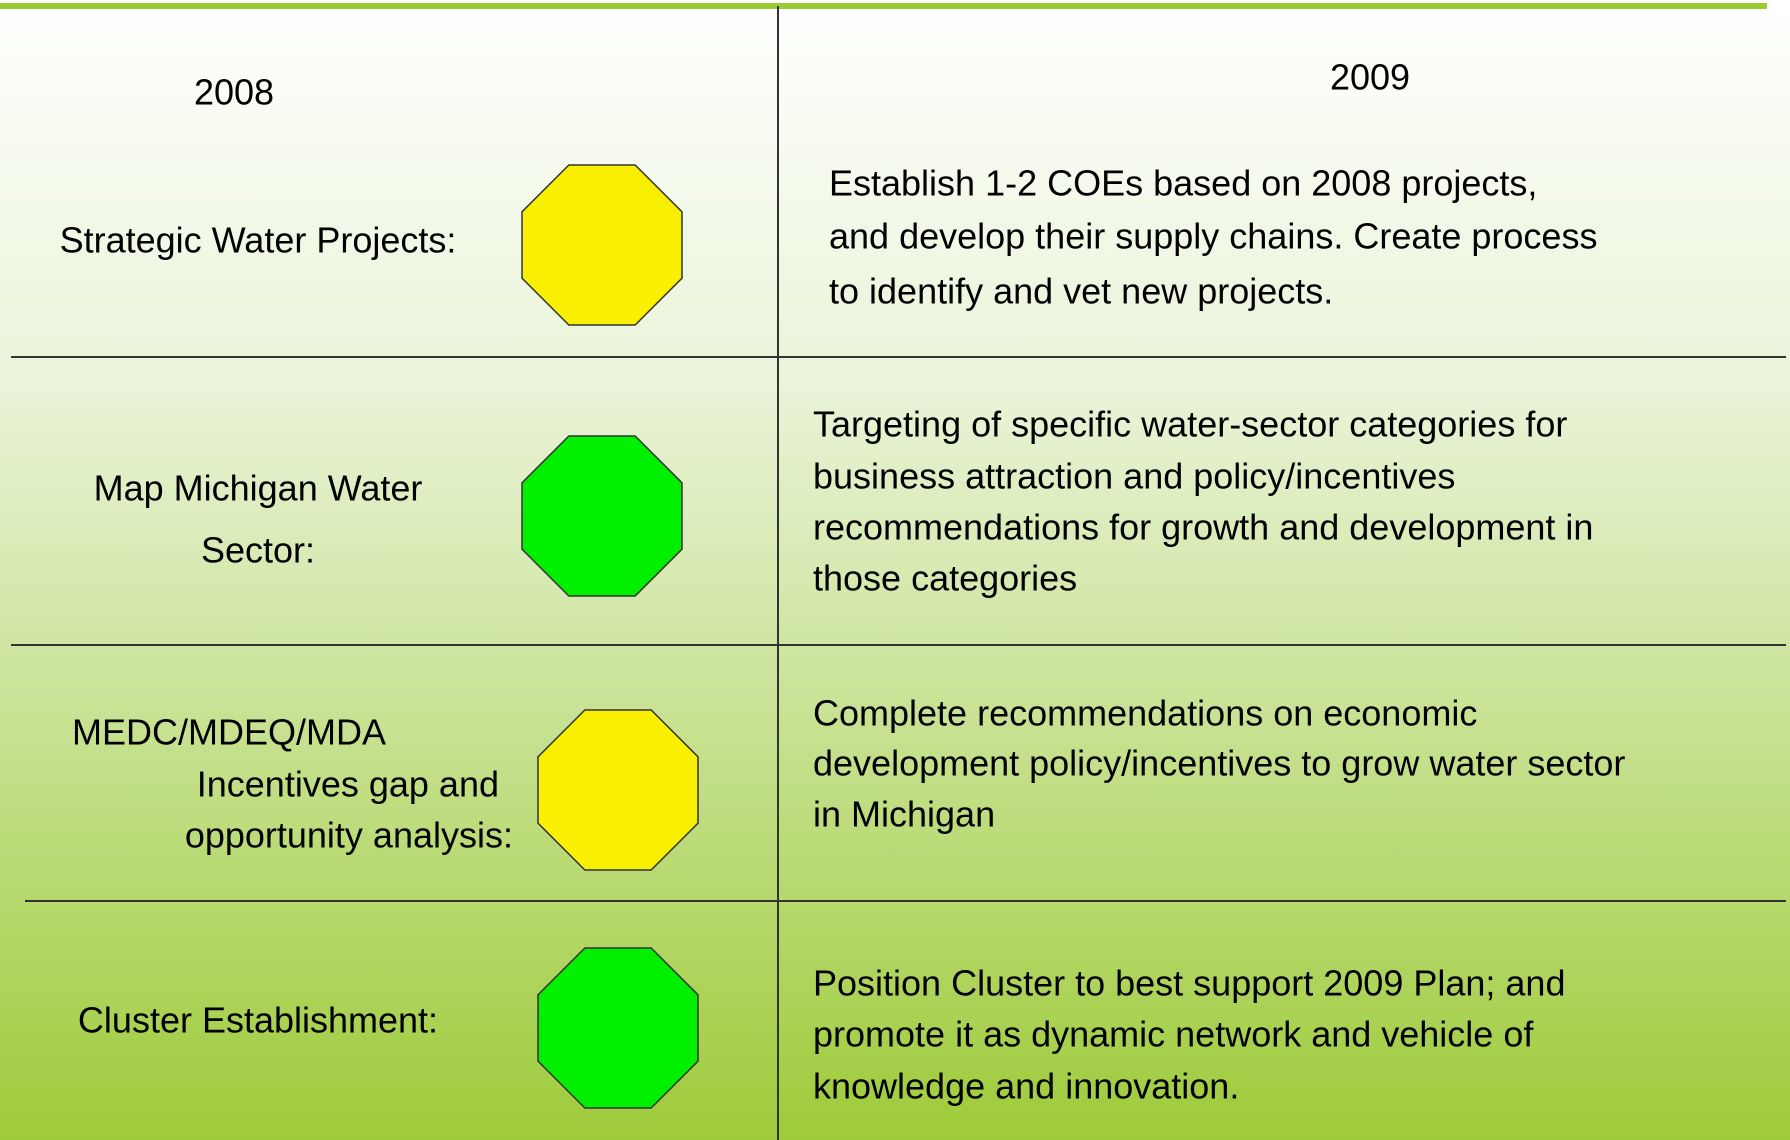  Describe the element at coordinates (349, 835) in the screenshot. I see `row-label: opportunity analysis:` at that location.